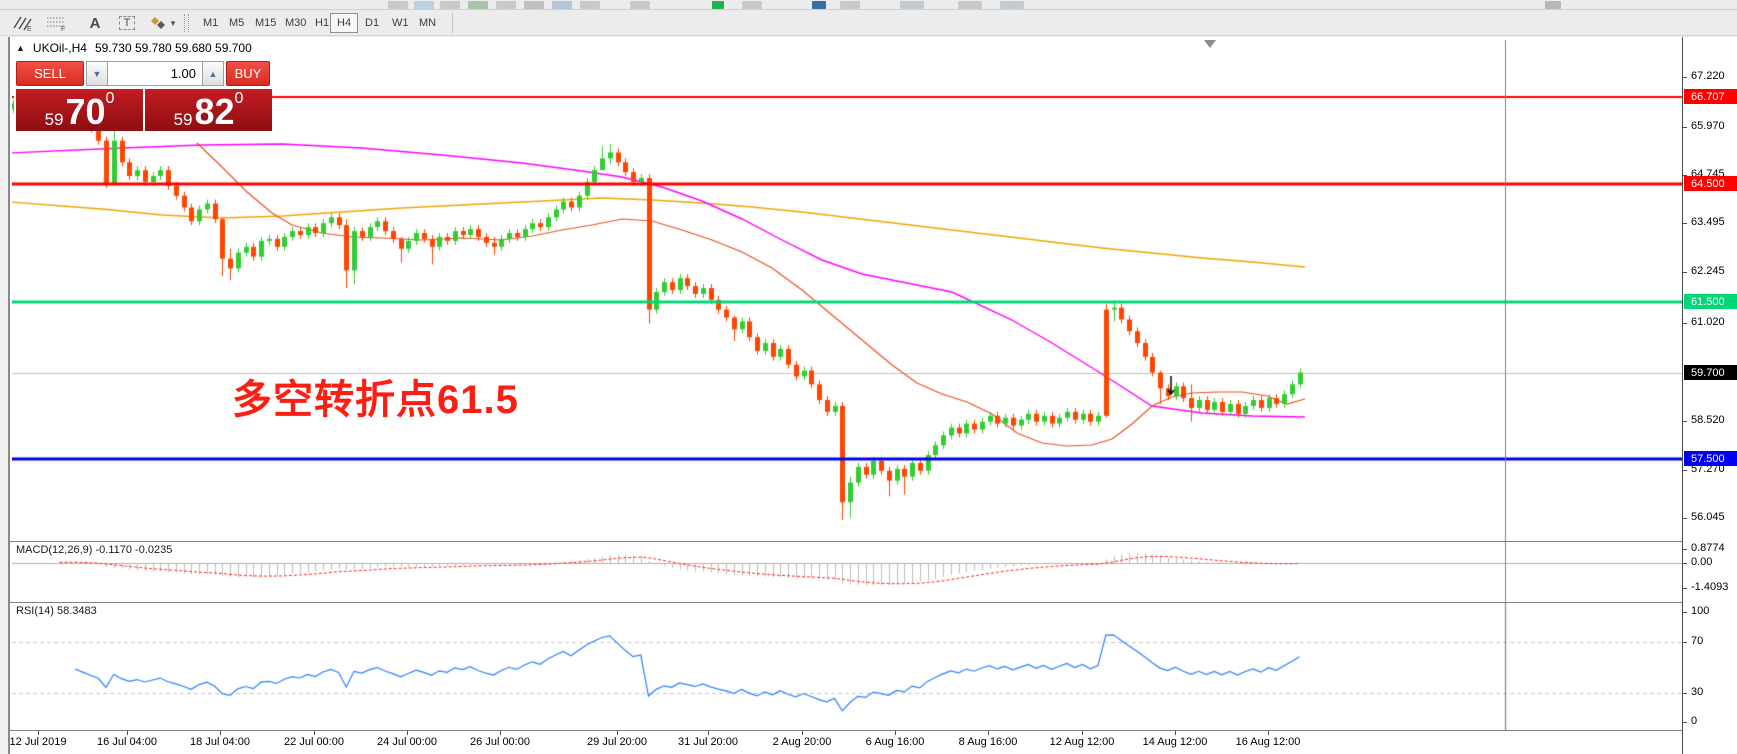 Image resolution: width=1737 pixels, height=754 pixels. What do you see at coordinates (428, 23) in the screenshot?
I see `timeframe-button-MN: MN` at bounding box center [428, 23].